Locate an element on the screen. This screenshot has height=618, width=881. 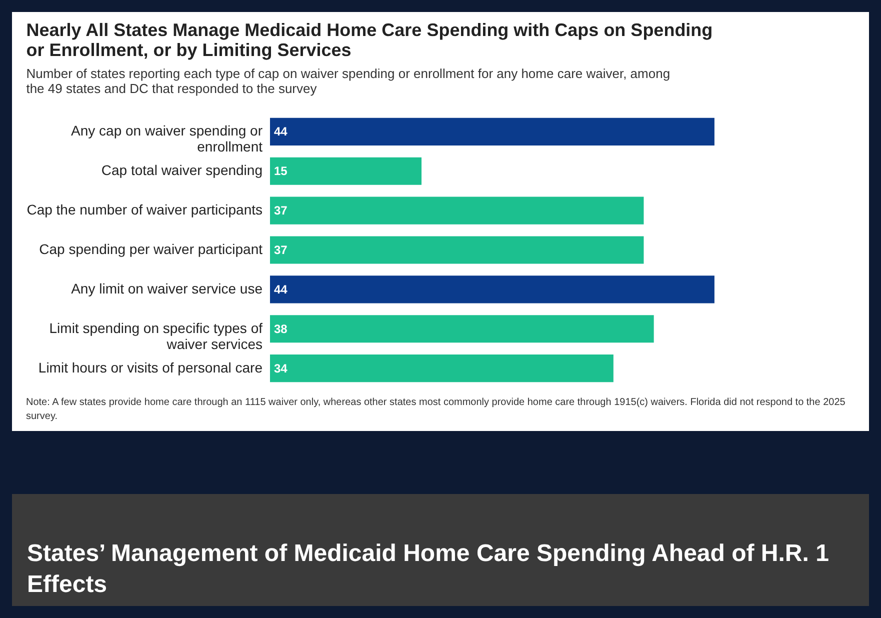
data-label: 15 is located at coordinates (281, 171).